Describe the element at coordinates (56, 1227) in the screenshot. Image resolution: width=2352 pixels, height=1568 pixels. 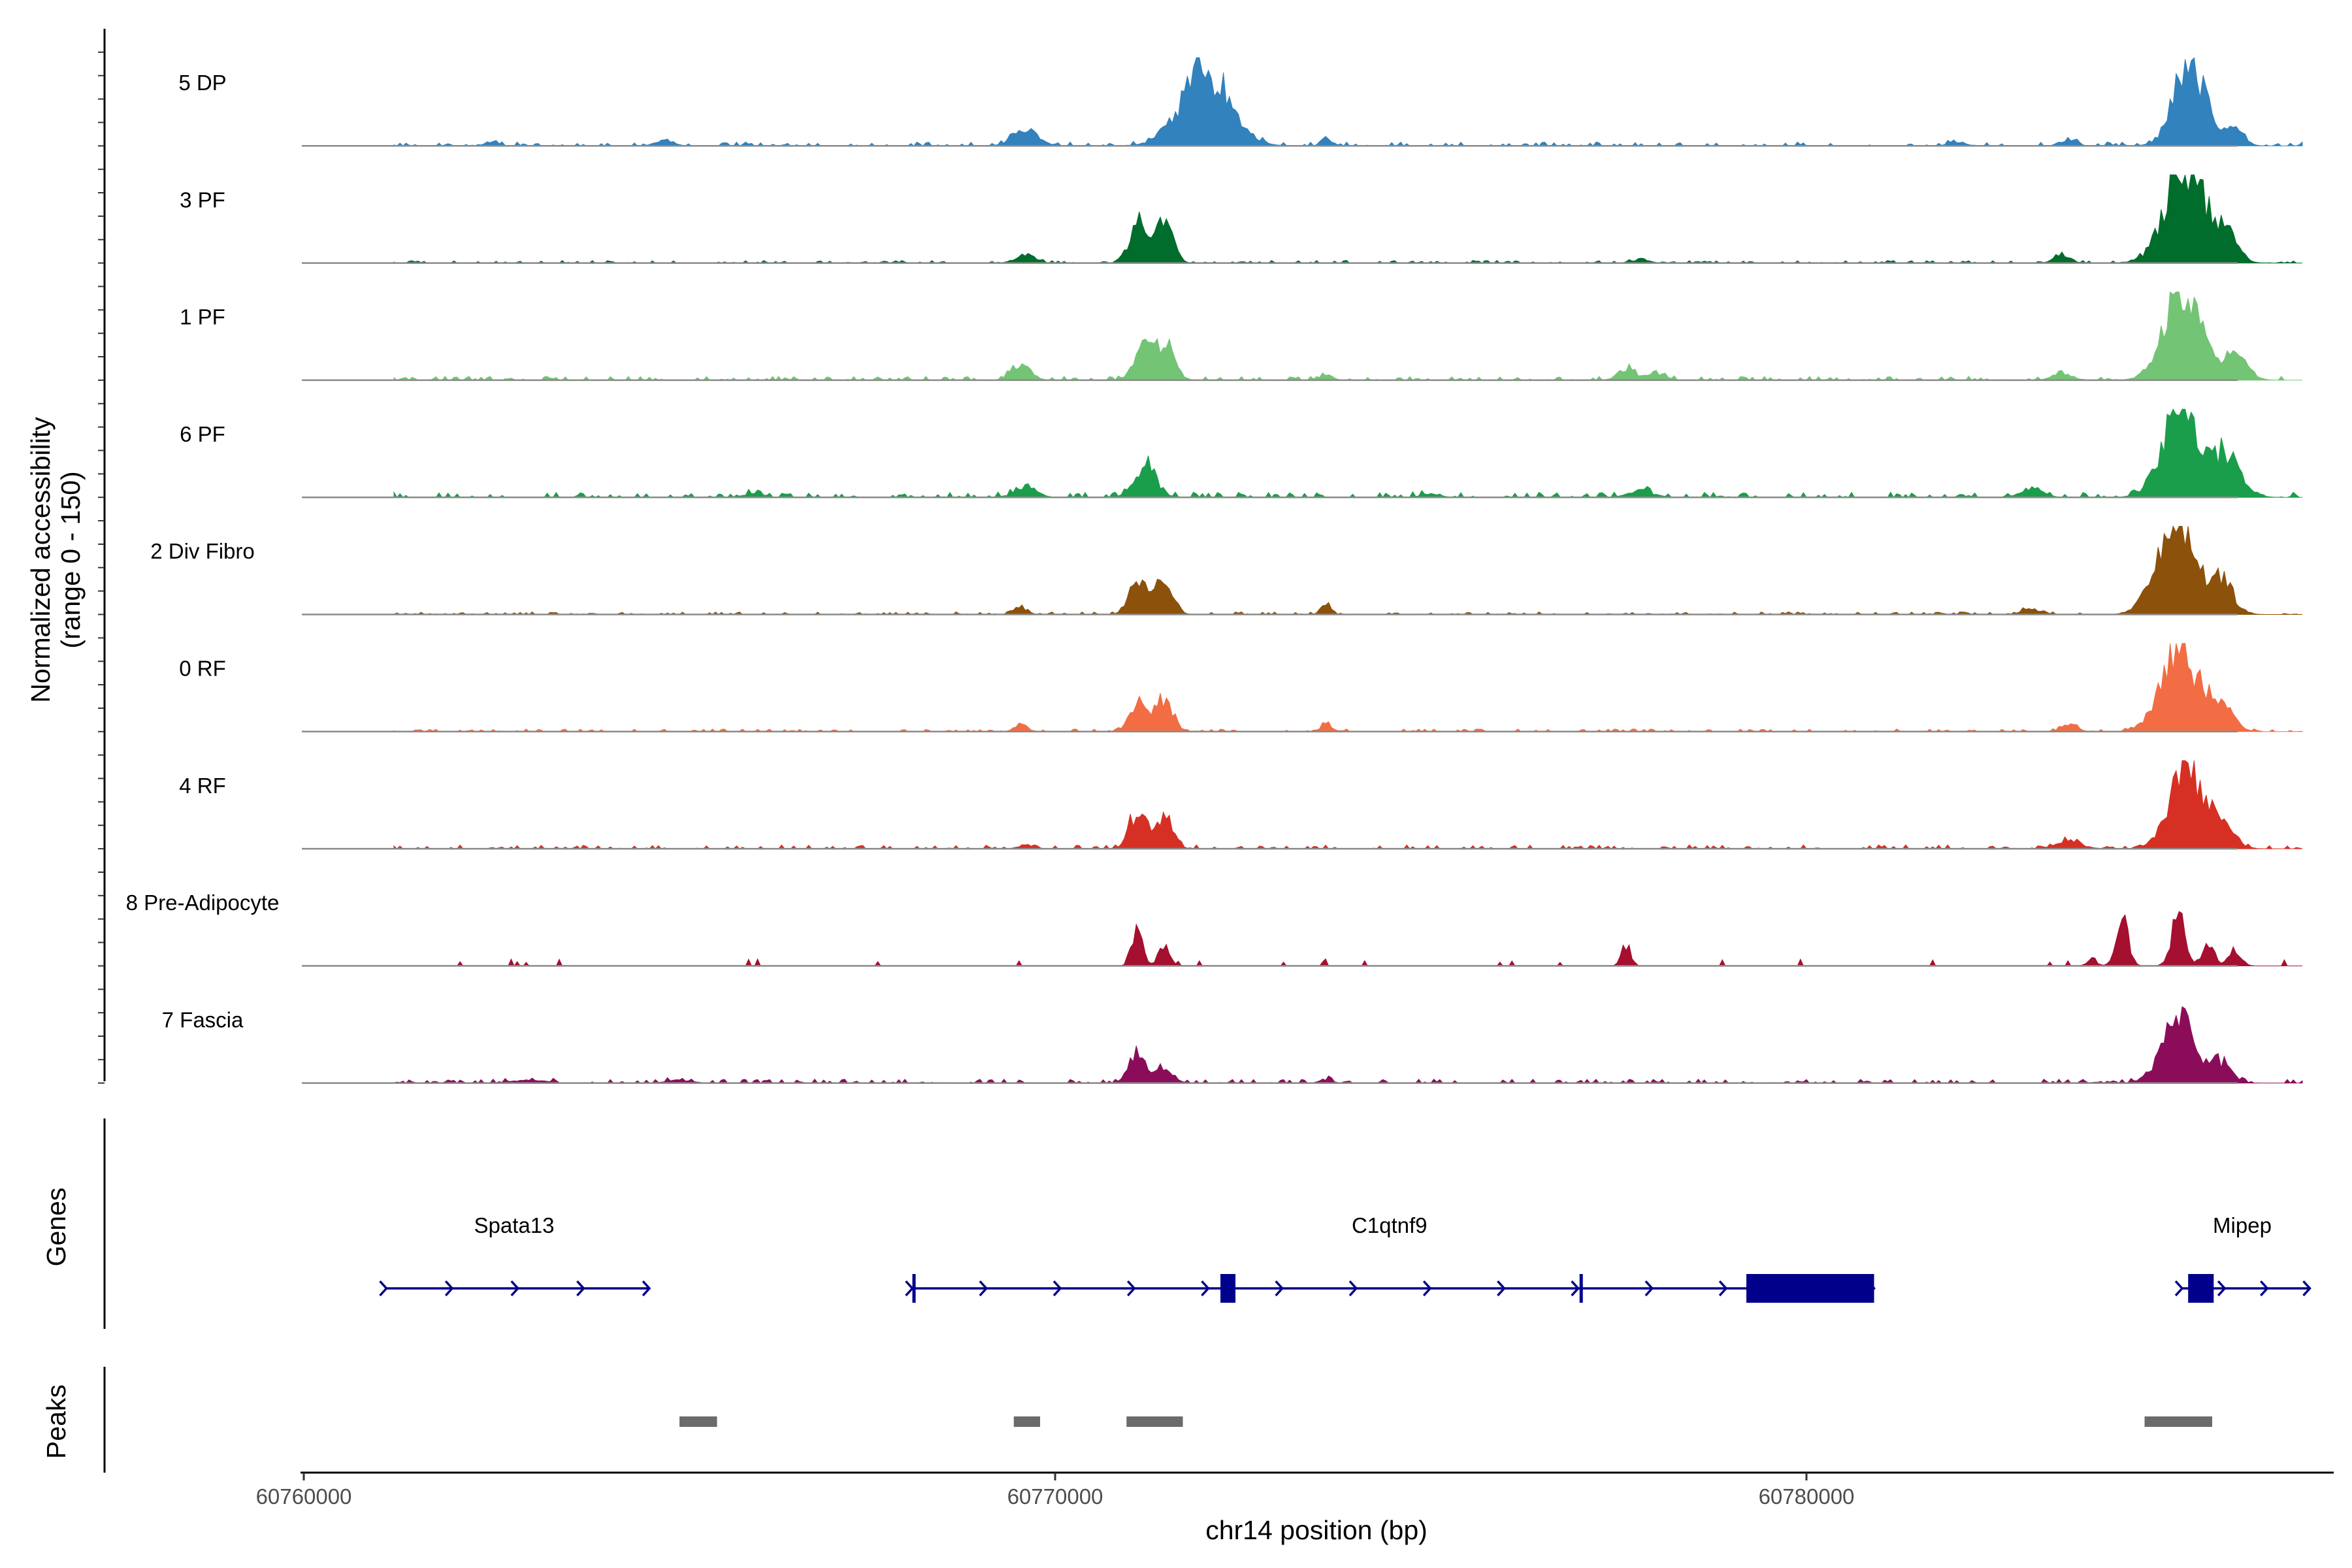
I see `genes-track-label: Genes` at that location.